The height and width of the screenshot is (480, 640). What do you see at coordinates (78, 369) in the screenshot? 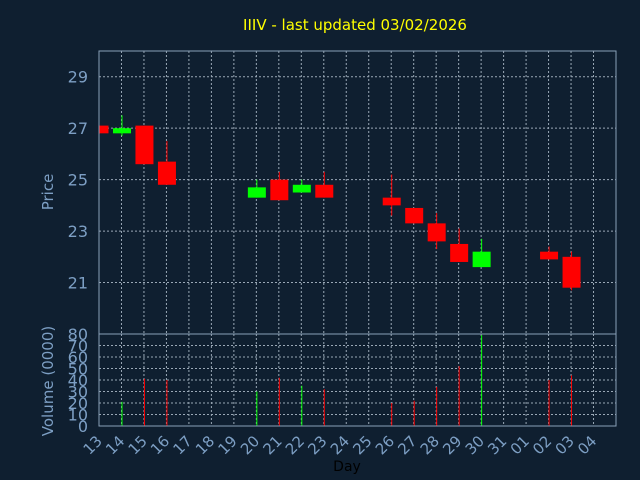
I see `volume-tick-label: 50` at bounding box center [78, 369].